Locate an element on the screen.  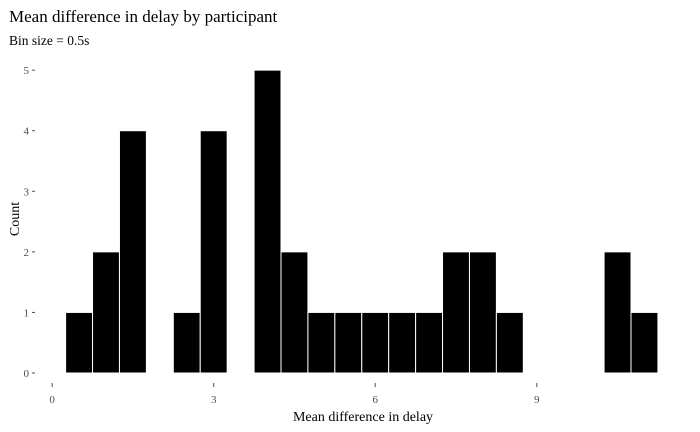
y-tick-label: 5 is located at coordinates (27, 71).